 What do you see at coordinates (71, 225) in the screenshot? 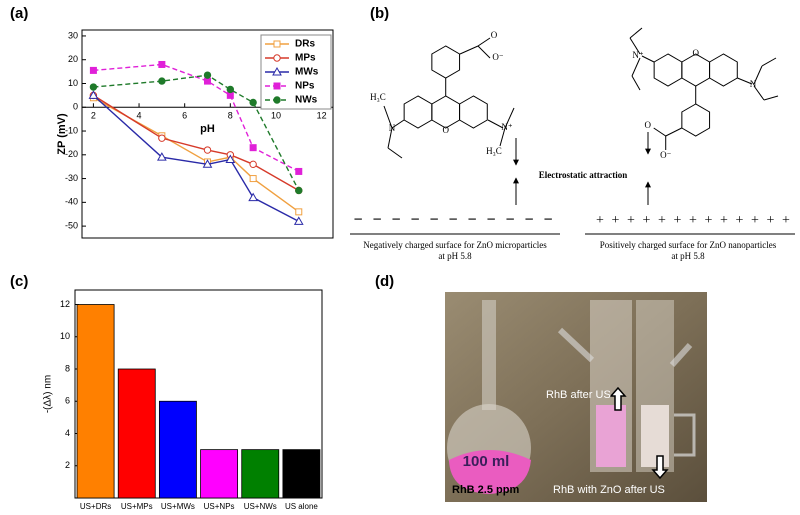
I see `y-tick-label: -50` at bounding box center [71, 225].